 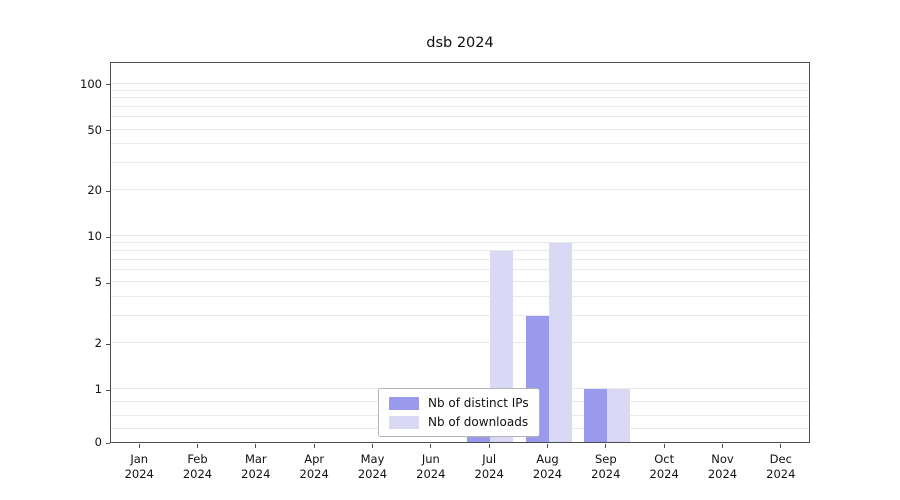 I want to click on bar-downloads-sep, so click(x=618, y=415).